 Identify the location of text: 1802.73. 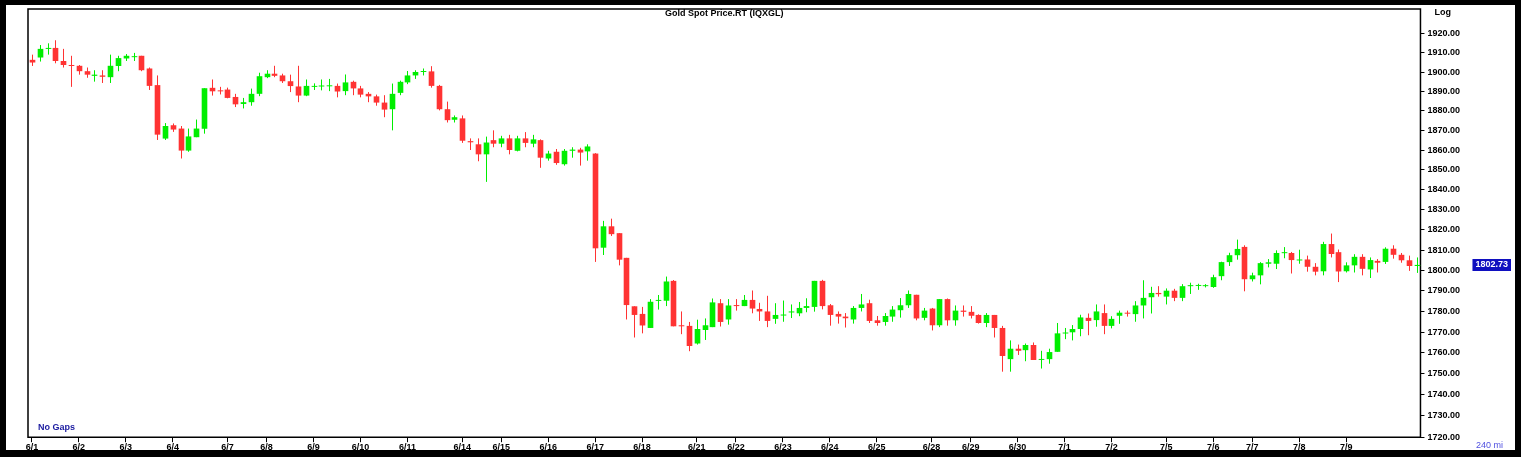
(1492, 264).